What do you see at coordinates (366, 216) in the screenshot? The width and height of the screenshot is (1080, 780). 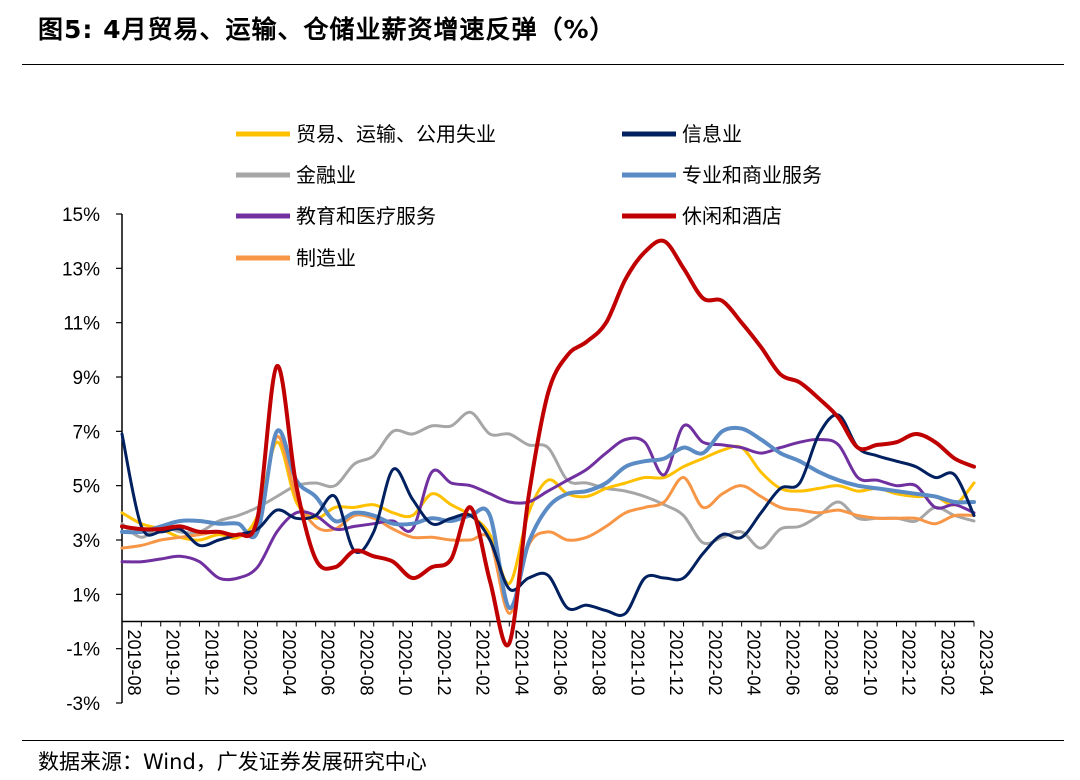 I see `legend-label: 教育和医疗服务` at bounding box center [366, 216].